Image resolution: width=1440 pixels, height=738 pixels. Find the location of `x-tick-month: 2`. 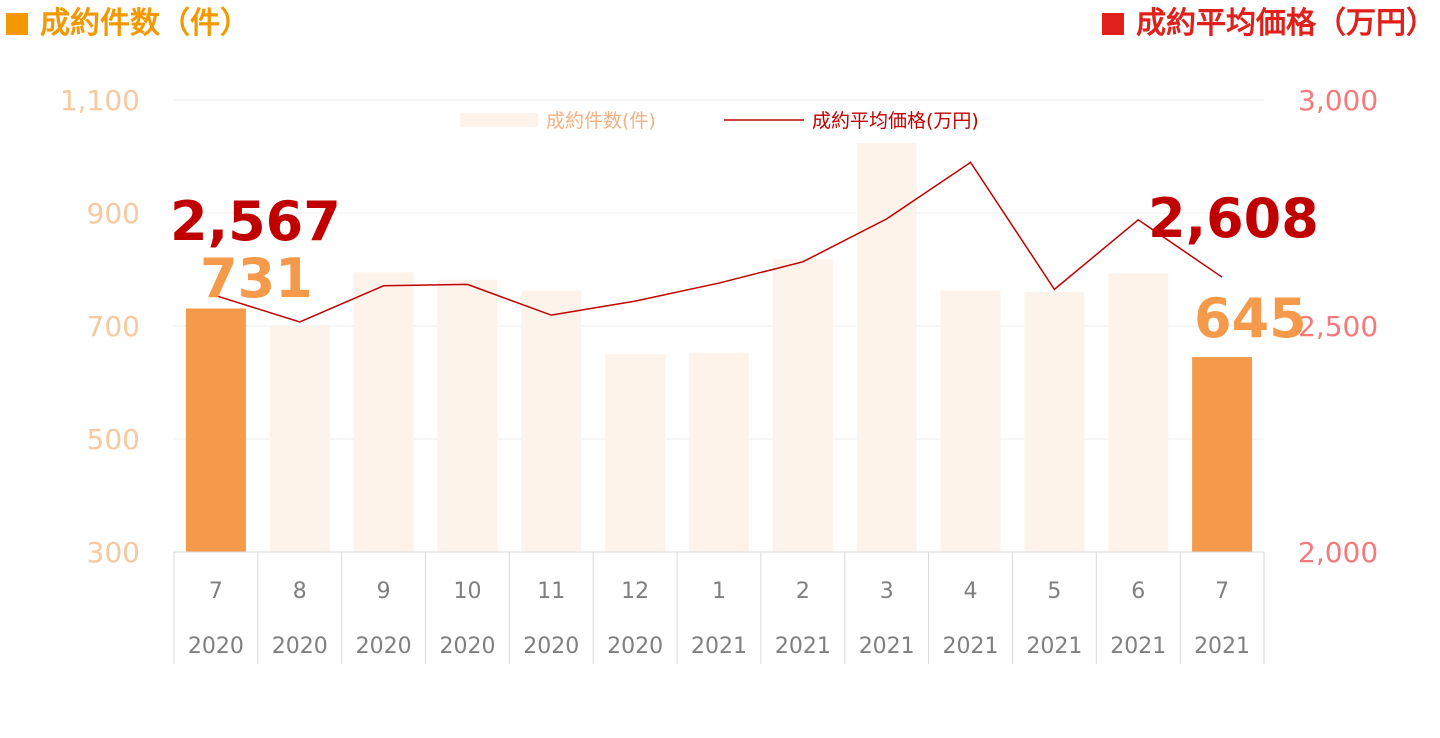

x-tick-month: 2 is located at coordinates (803, 591).